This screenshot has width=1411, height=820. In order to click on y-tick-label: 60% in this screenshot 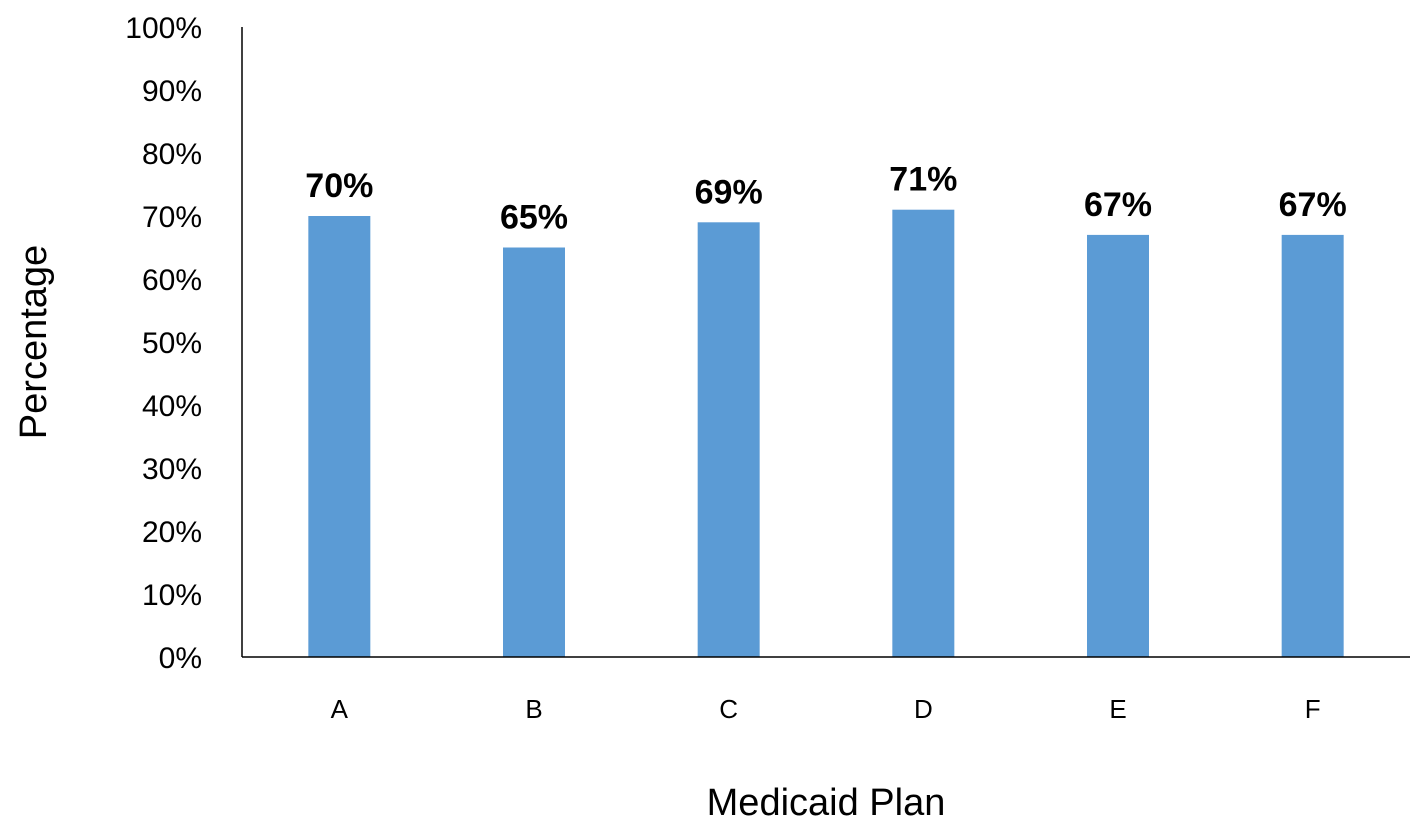, I will do `click(172, 280)`.